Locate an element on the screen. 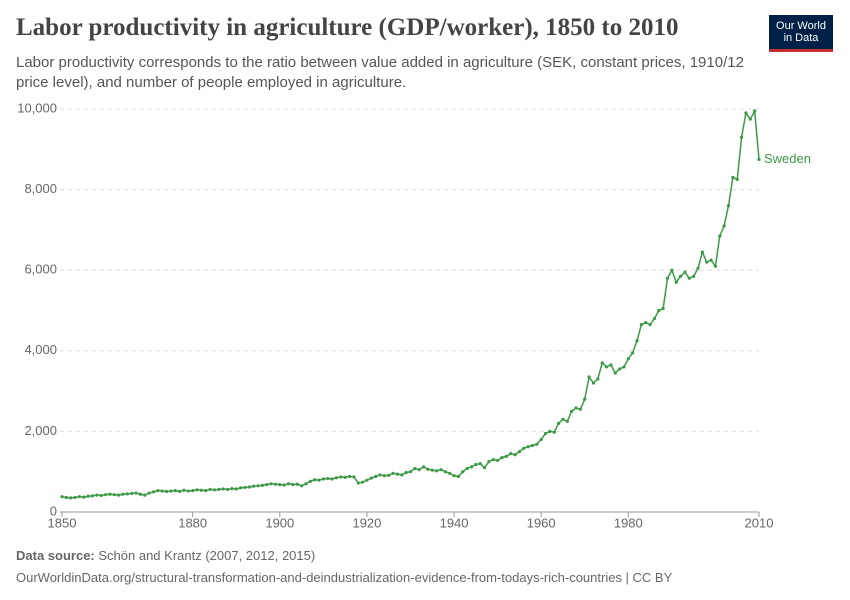 This screenshot has height=600, width=850. y-tick-label: 8,000 is located at coordinates (40, 188).